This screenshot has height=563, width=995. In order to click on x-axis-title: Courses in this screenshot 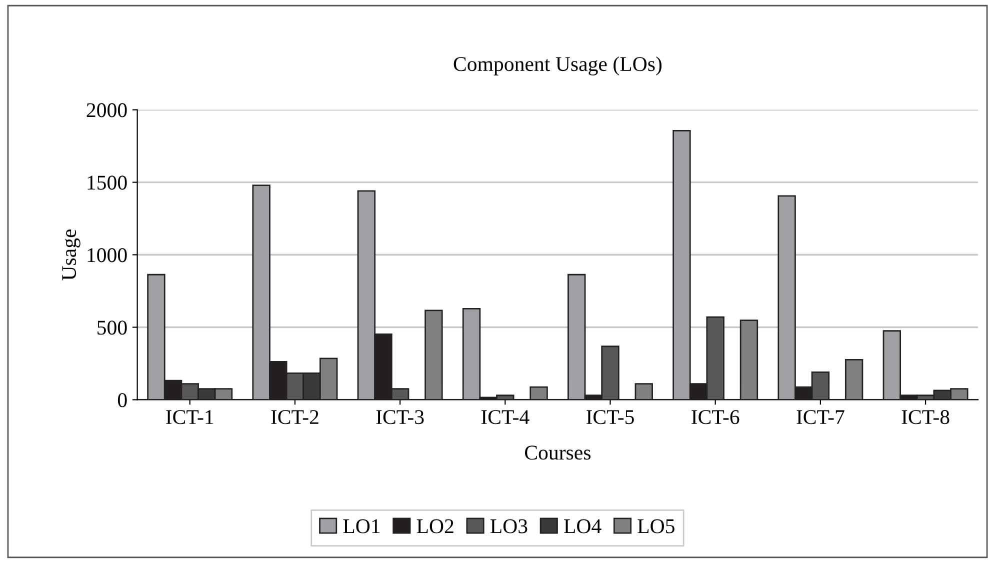, I will do `click(557, 453)`.